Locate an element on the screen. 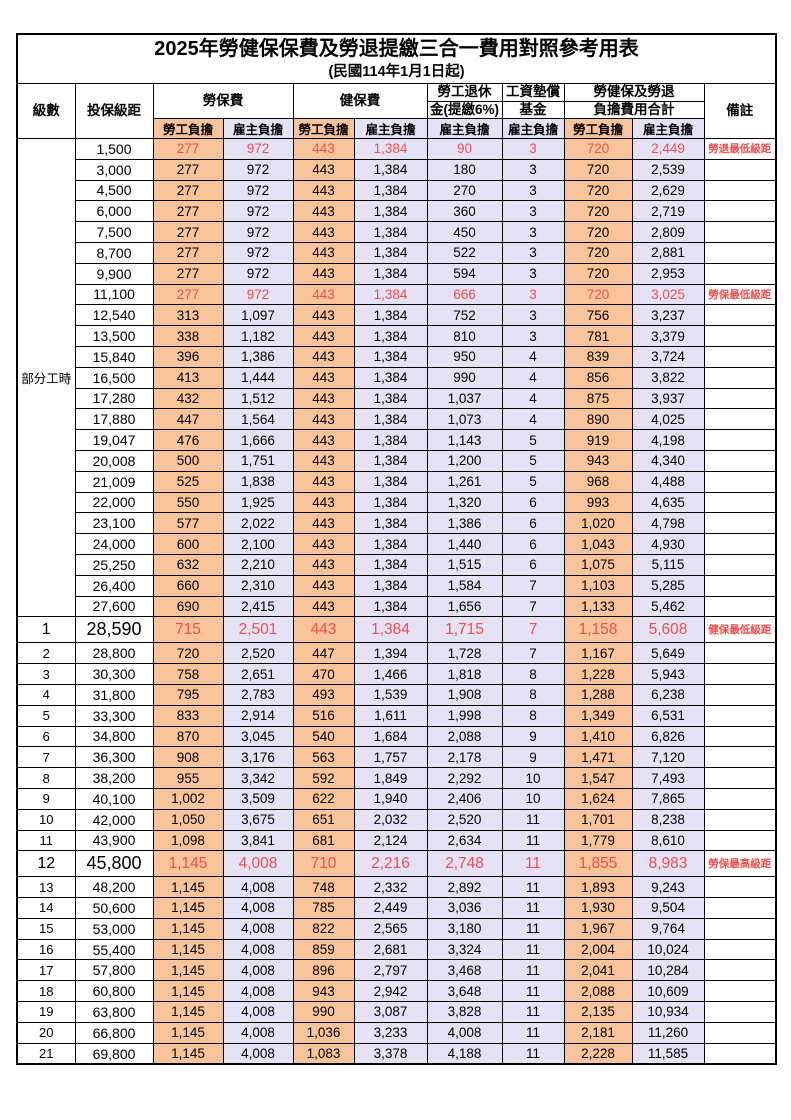 This screenshot has width=791, height=1120. fee-cell: 1,624 is located at coordinates (598, 798).